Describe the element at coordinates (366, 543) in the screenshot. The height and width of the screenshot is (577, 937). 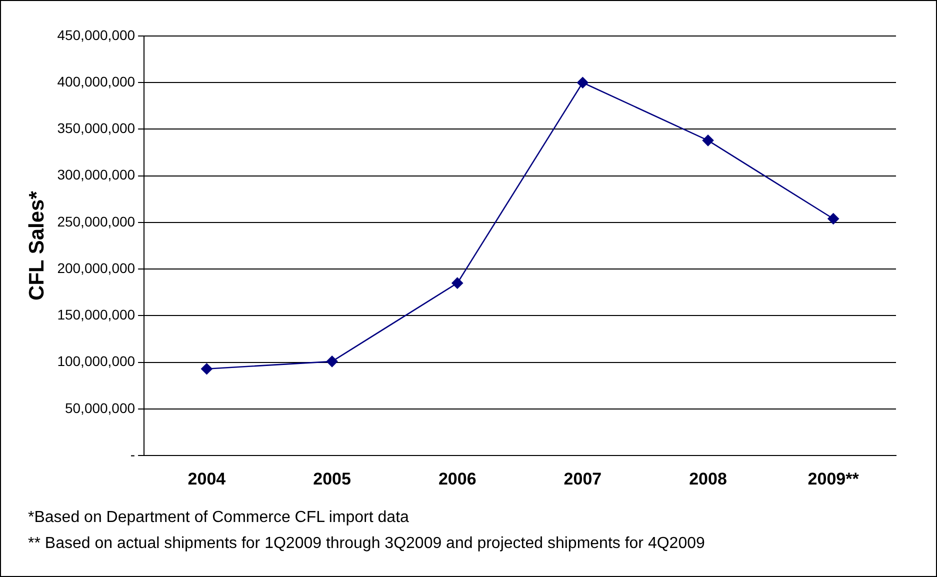
I see `text: ** Based on actual shipments for 1Q2009 through 3Q2009 and projected shipments for 4Q2009` at that location.